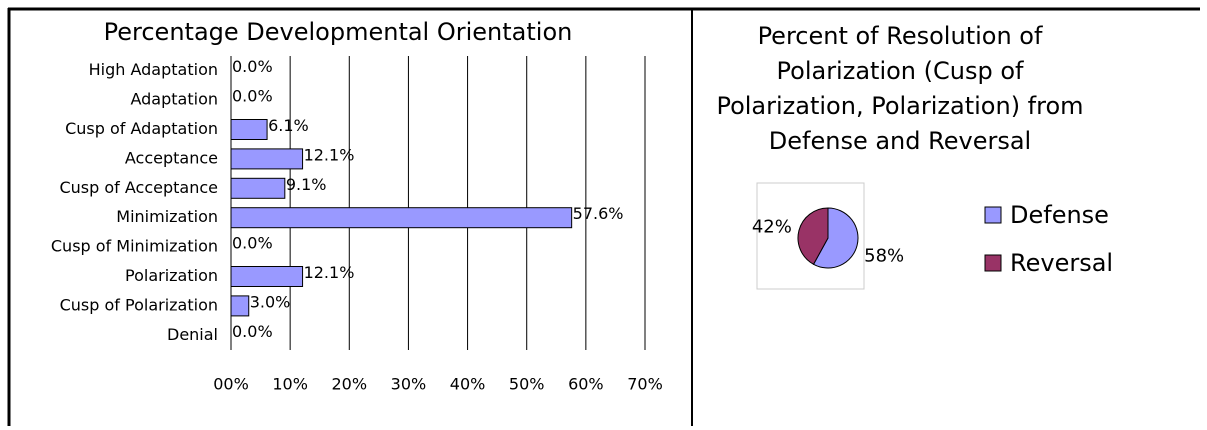 Image resolution: width=1207 pixels, height=430 pixels. What do you see at coordinates (141, 128) in the screenshot?
I see `y-tick-label: Cusp of Adaptation` at bounding box center [141, 128].